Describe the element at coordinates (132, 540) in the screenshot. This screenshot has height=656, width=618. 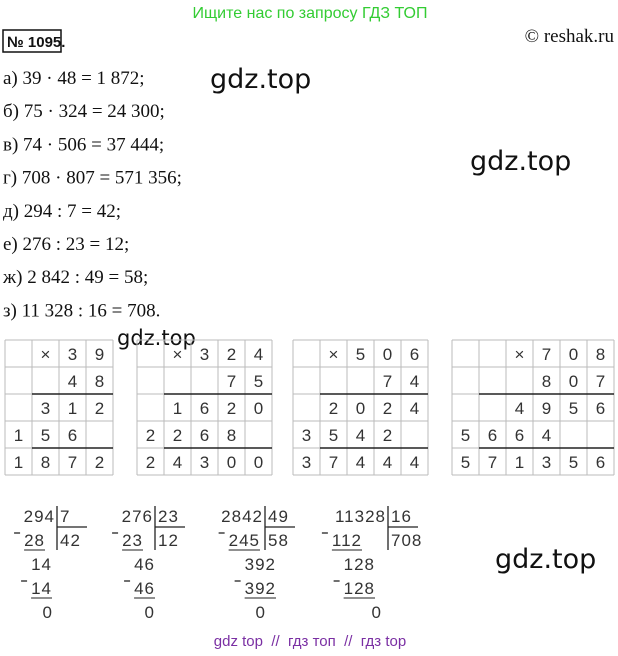
I see `subtrahend: 23` at that location.